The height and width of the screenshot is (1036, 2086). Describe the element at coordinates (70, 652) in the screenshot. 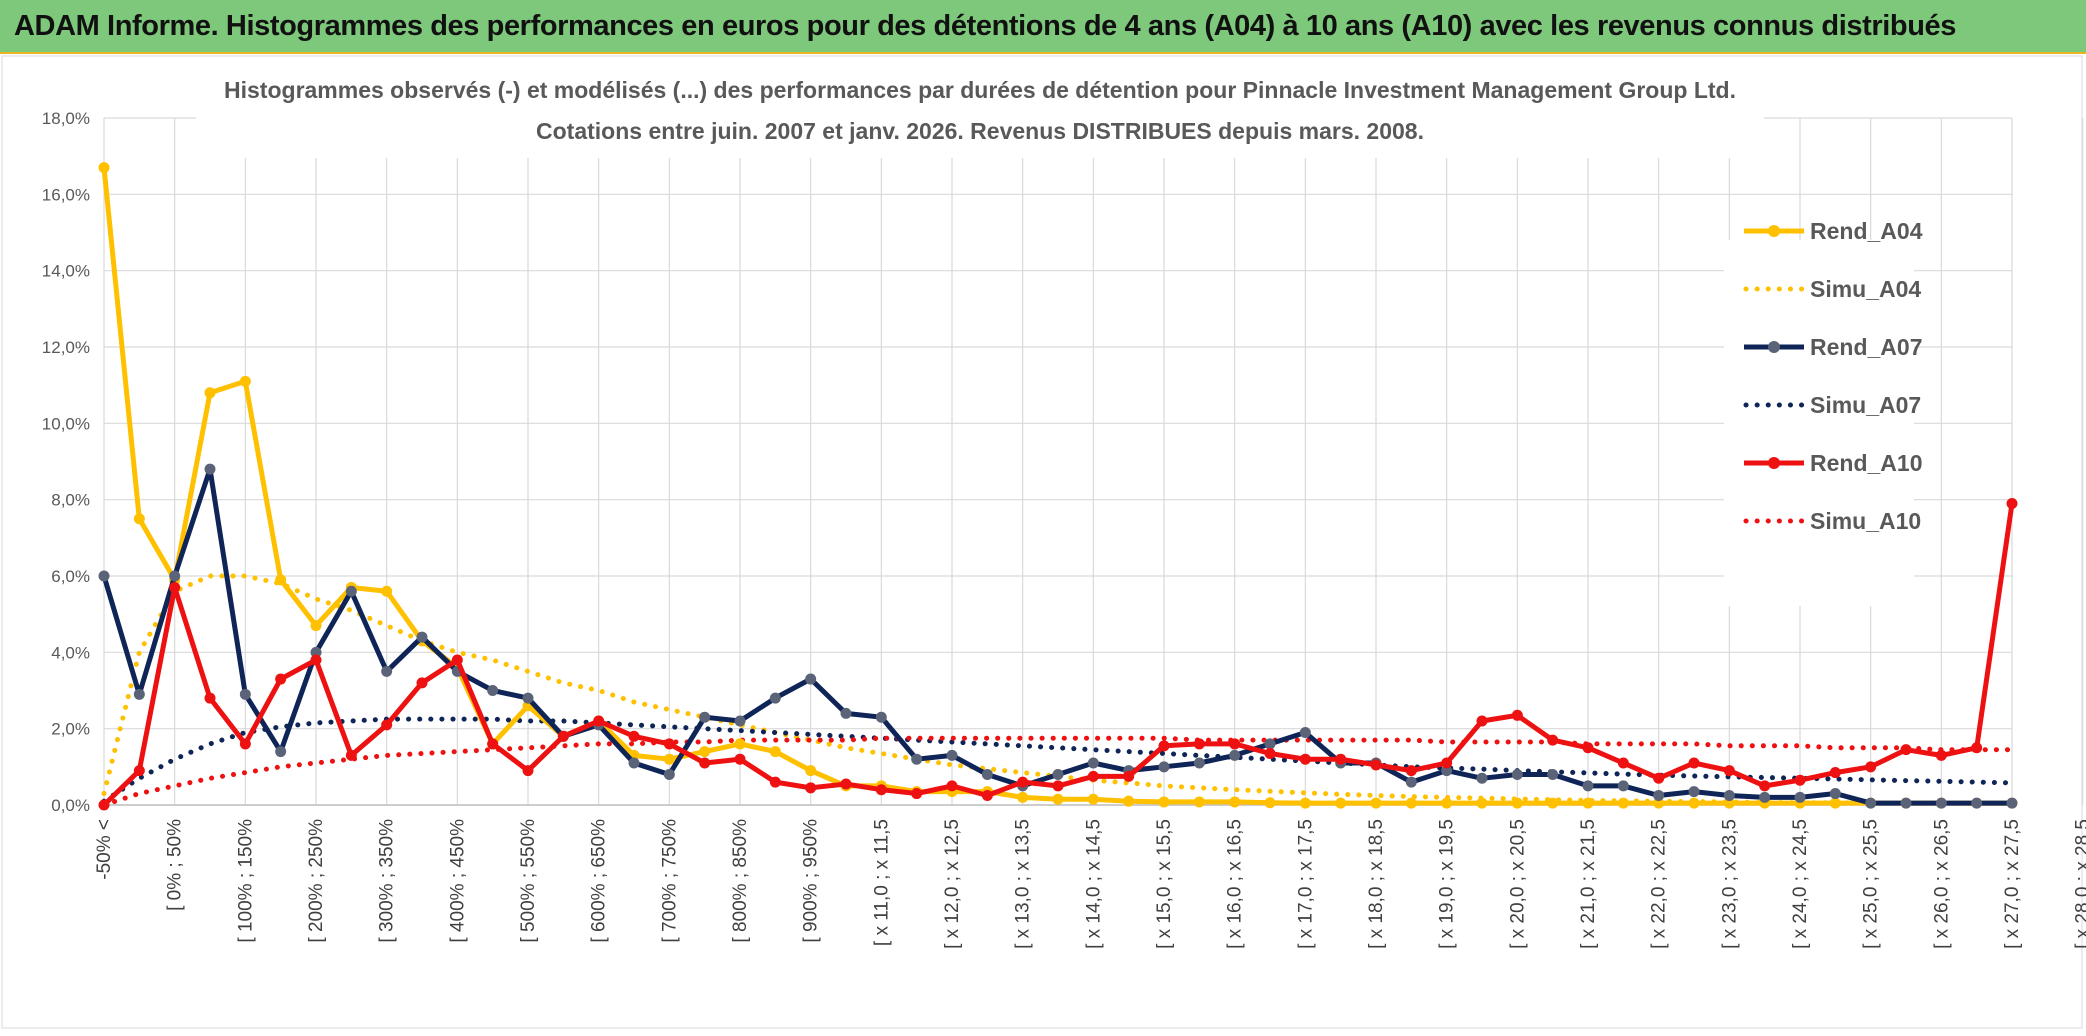

I see `y-tick-label: 4,0%` at that location.